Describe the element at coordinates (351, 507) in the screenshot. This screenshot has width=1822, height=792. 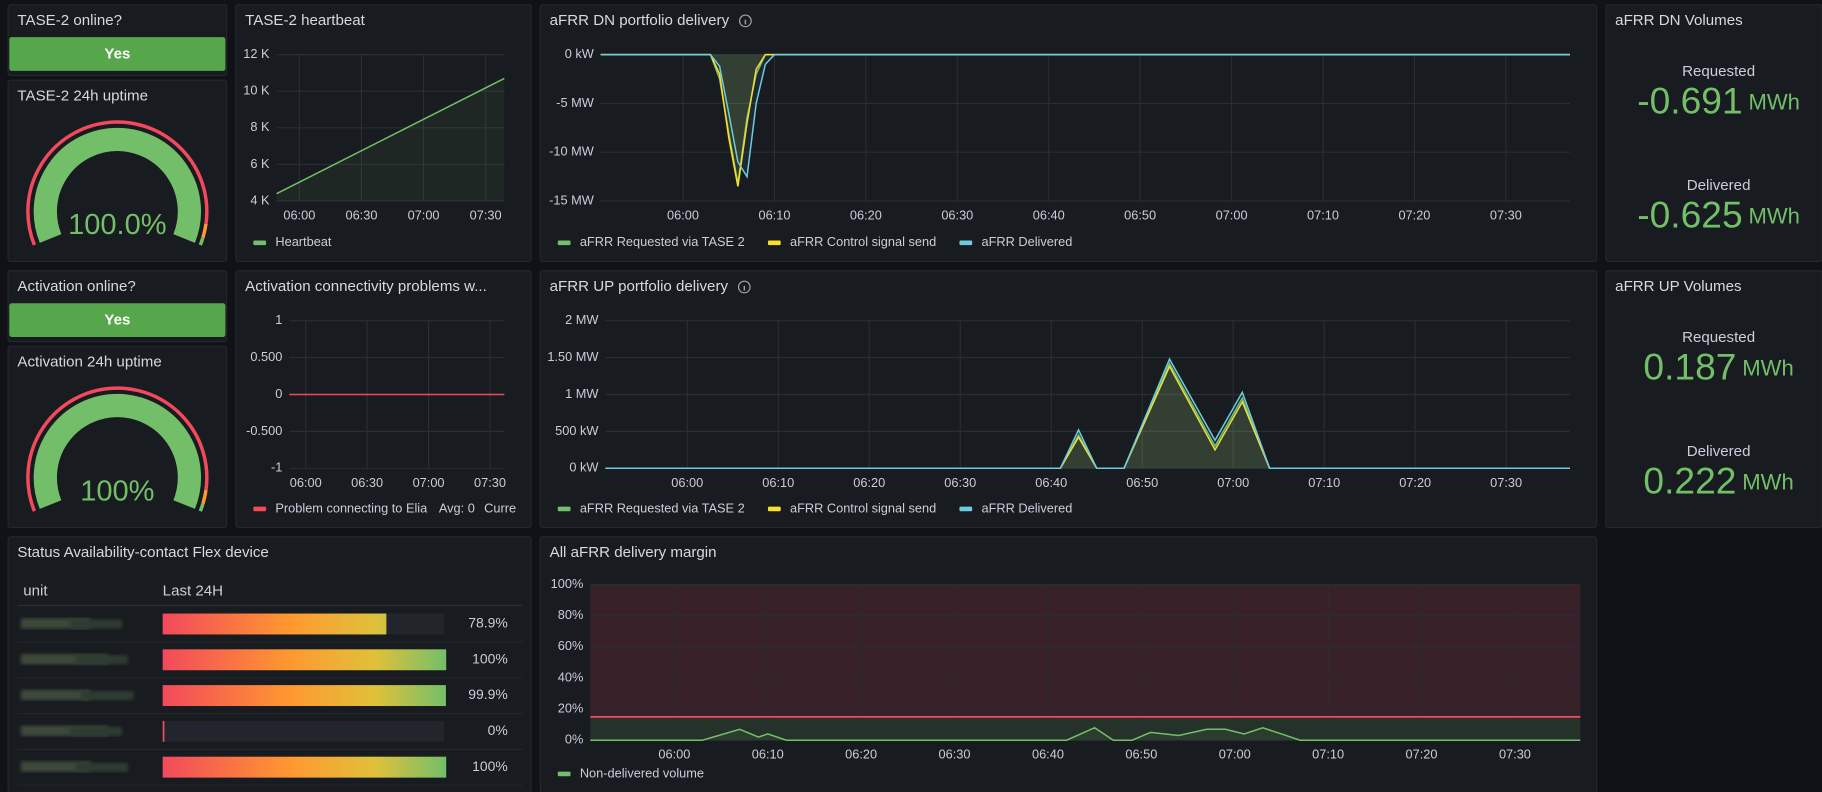
I see `legend-label: Problem connecting to Elia` at that location.